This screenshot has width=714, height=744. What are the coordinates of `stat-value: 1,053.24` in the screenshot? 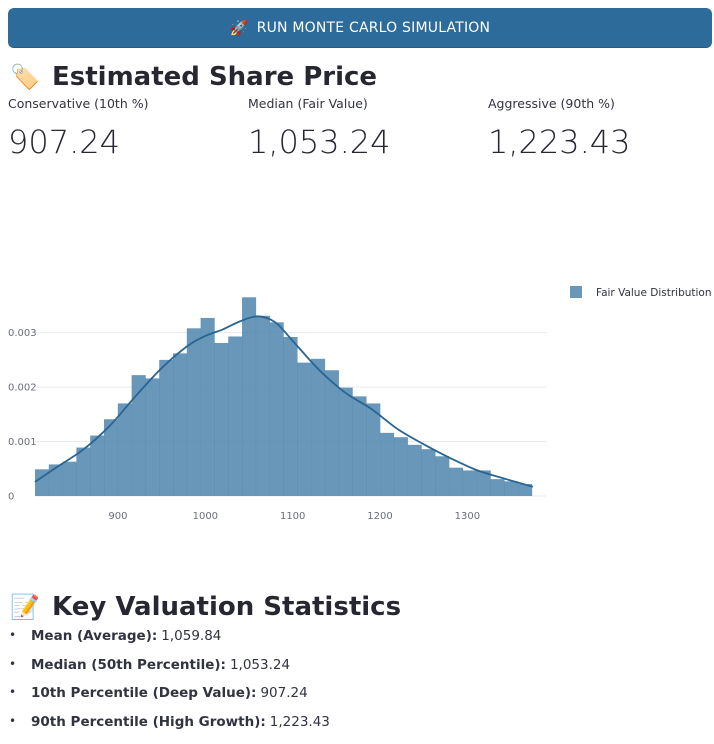 It's located at (260, 664).